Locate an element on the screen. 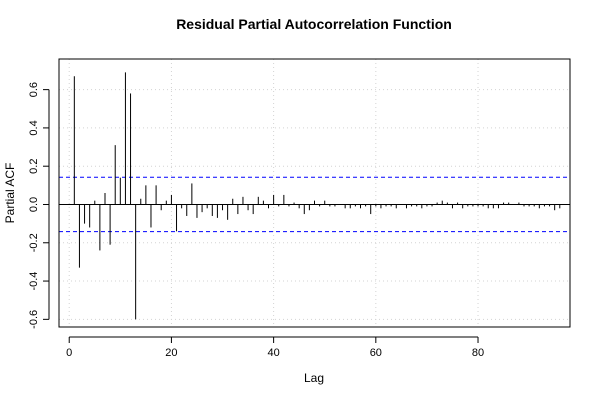  y-tick-label: -0.6 is located at coordinates (34, 319).